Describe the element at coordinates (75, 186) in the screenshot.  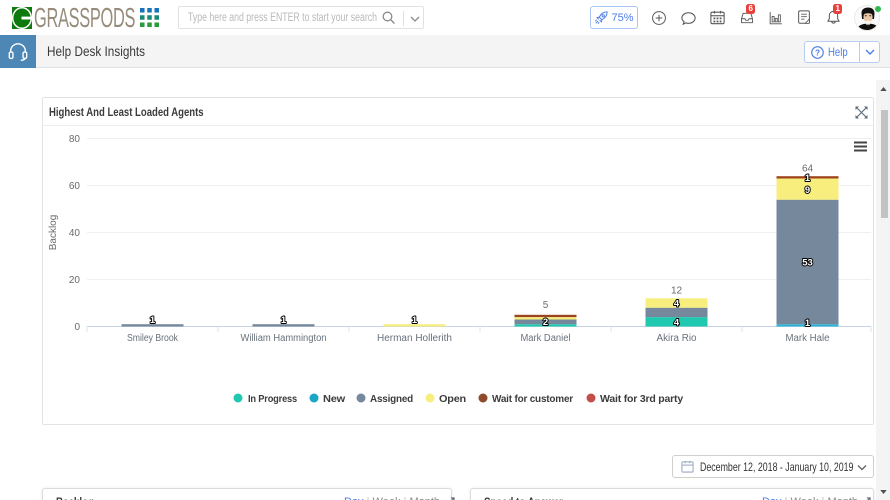
I see `svg-text: 60` at that location.